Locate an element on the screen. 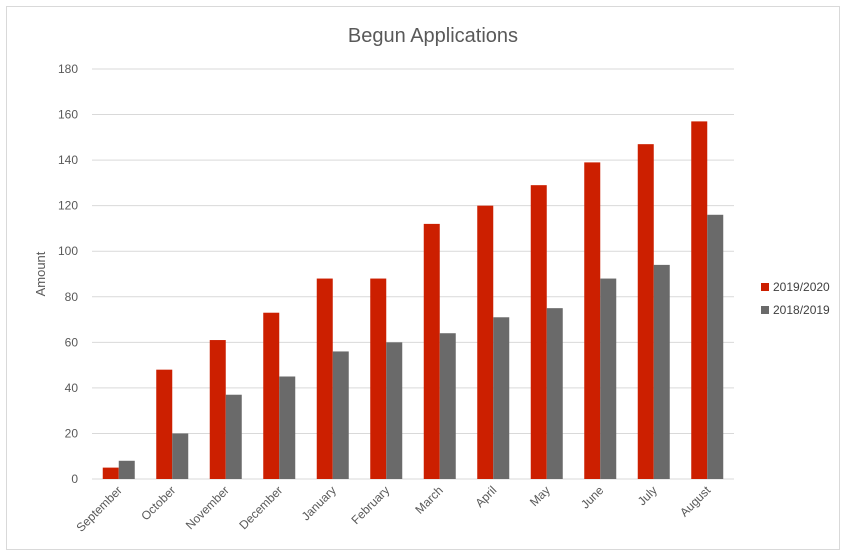  x-tick-label: October is located at coordinates (158, 503).